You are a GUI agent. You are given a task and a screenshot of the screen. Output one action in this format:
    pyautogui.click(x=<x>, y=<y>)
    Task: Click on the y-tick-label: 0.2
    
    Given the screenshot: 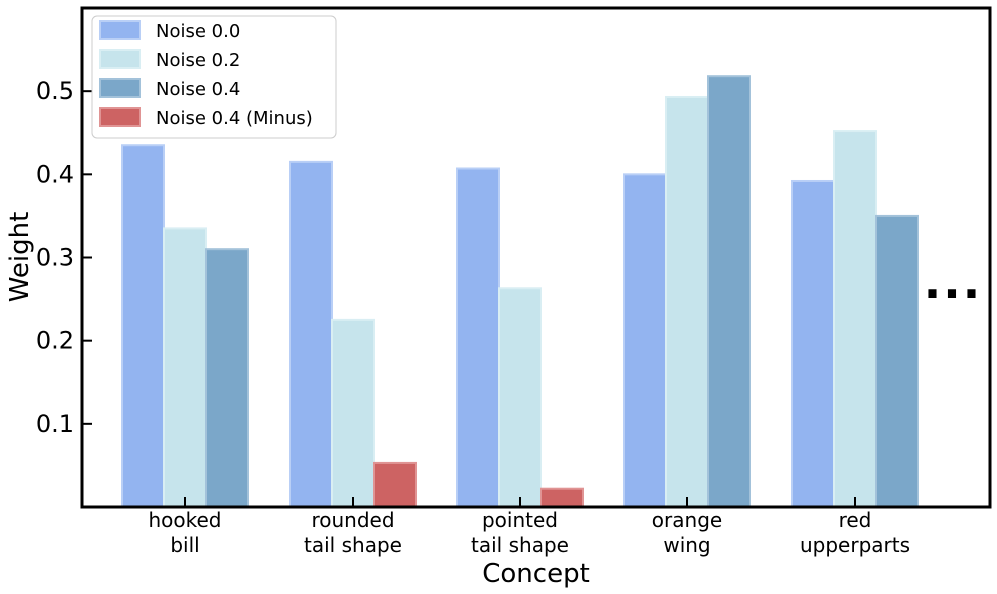 What is the action you would take?
    pyautogui.click(x=55, y=341)
    